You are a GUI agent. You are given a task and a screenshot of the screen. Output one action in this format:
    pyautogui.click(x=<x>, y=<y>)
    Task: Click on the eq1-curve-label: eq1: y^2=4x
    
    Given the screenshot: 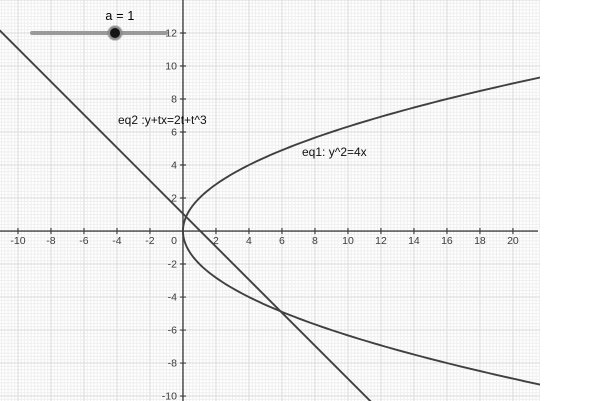 What is the action you would take?
    pyautogui.click(x=334, y=152)
    